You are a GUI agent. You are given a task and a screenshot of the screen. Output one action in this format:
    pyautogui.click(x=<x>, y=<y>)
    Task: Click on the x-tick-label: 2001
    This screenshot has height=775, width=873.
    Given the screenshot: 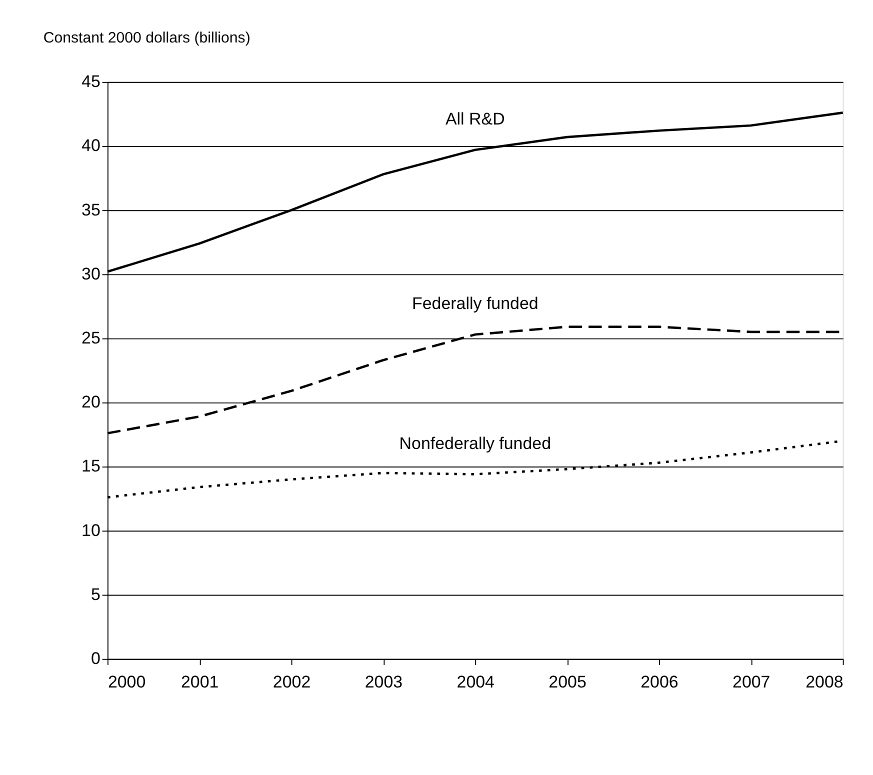 What is the action you would take?
    pyautogui.click(x=200, y=682)
    